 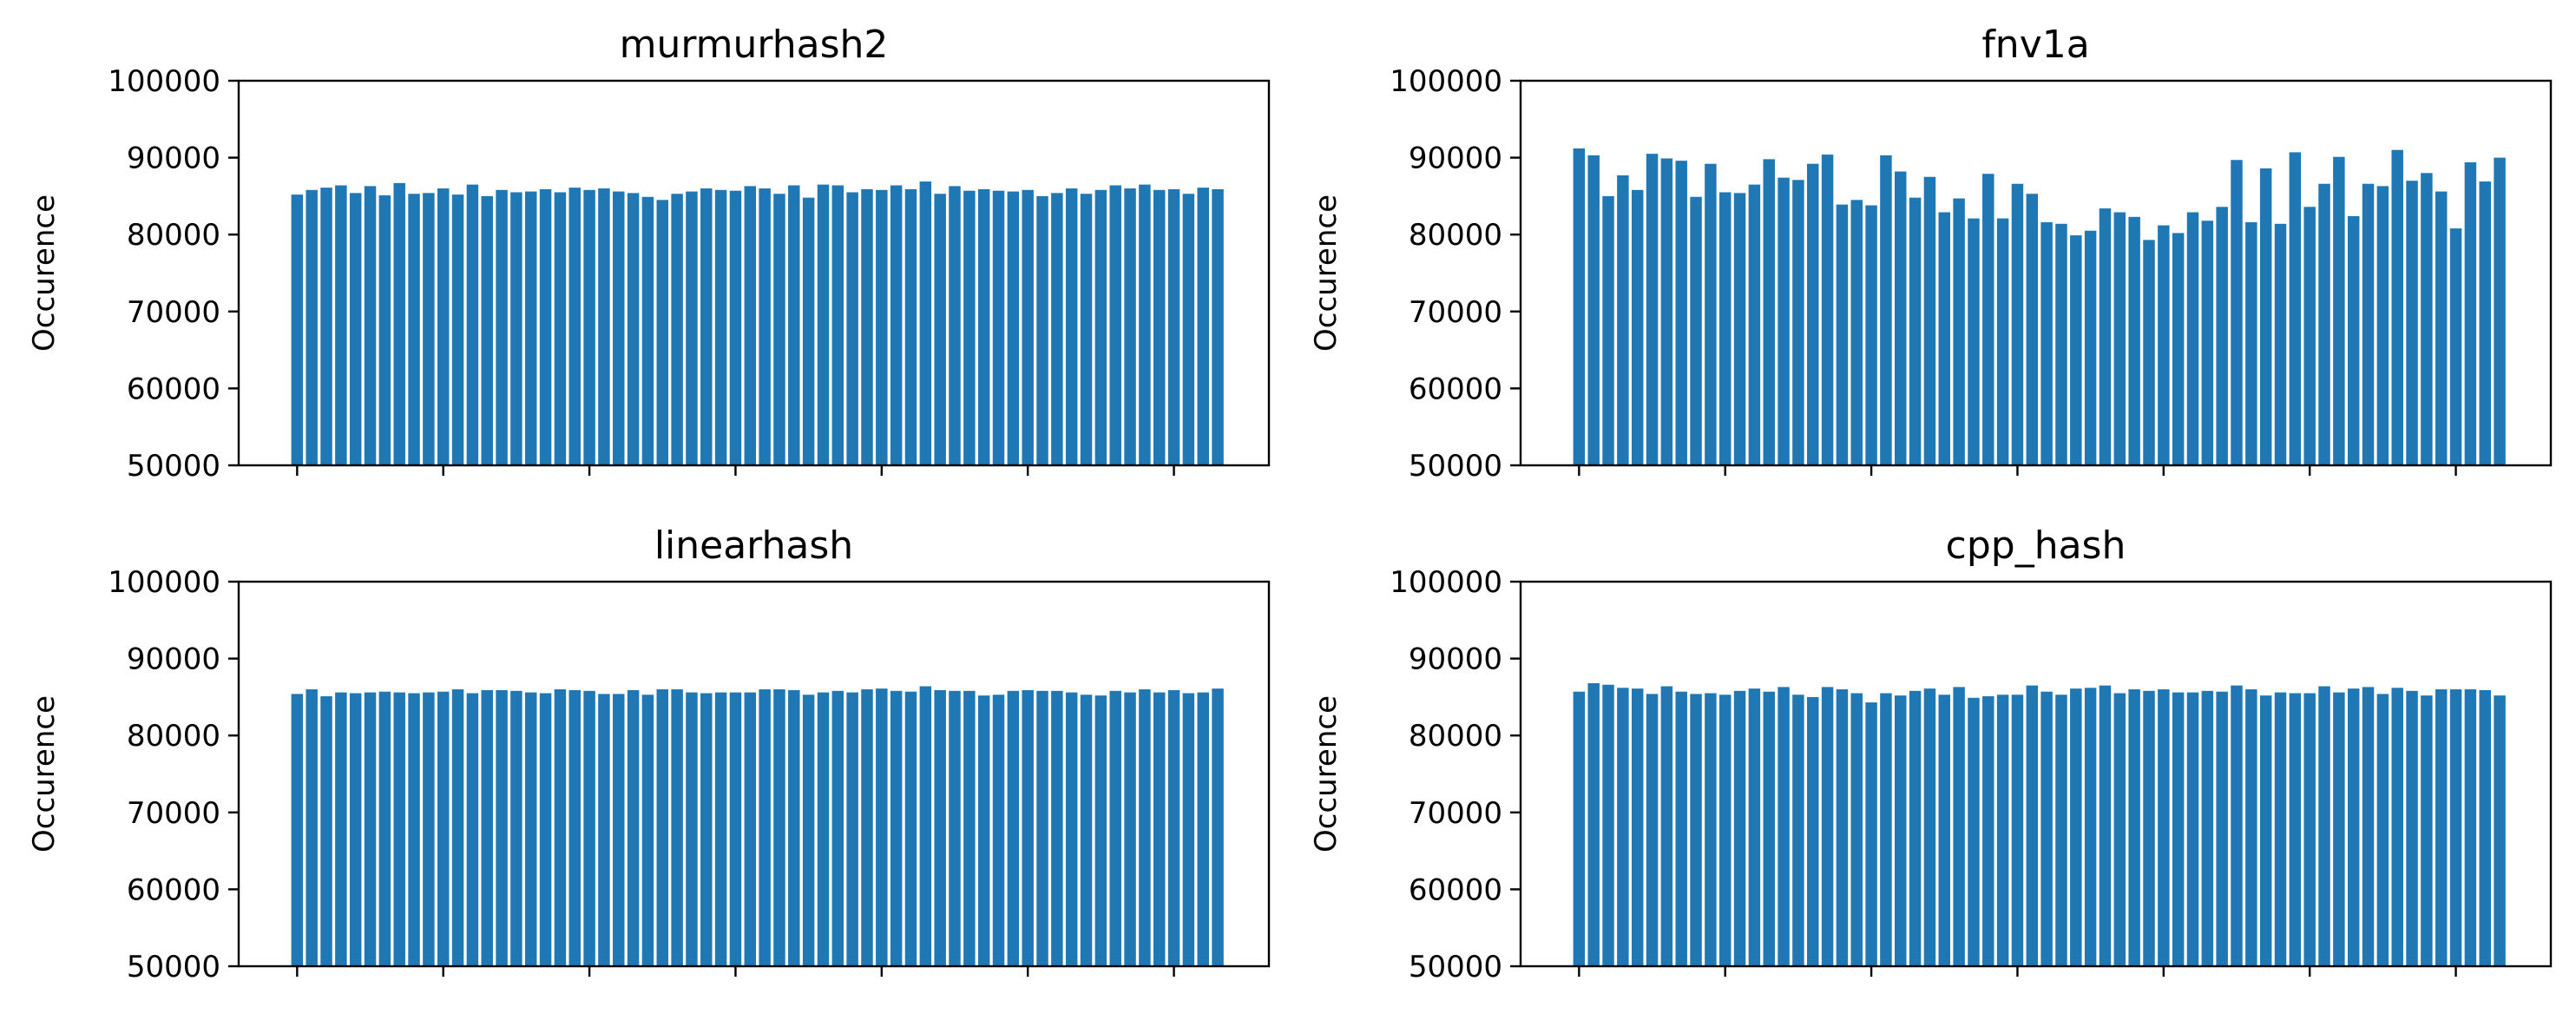 What do you see at coordinates (173, 466) in the screenshot?
I see `y-tick-label-0: 50000` at bounding box center [173, 466].